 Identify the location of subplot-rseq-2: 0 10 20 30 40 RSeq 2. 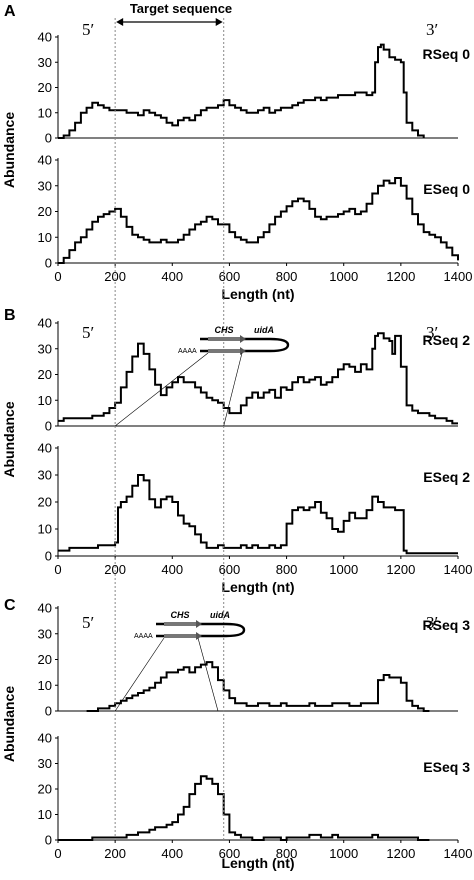
(254, 375).